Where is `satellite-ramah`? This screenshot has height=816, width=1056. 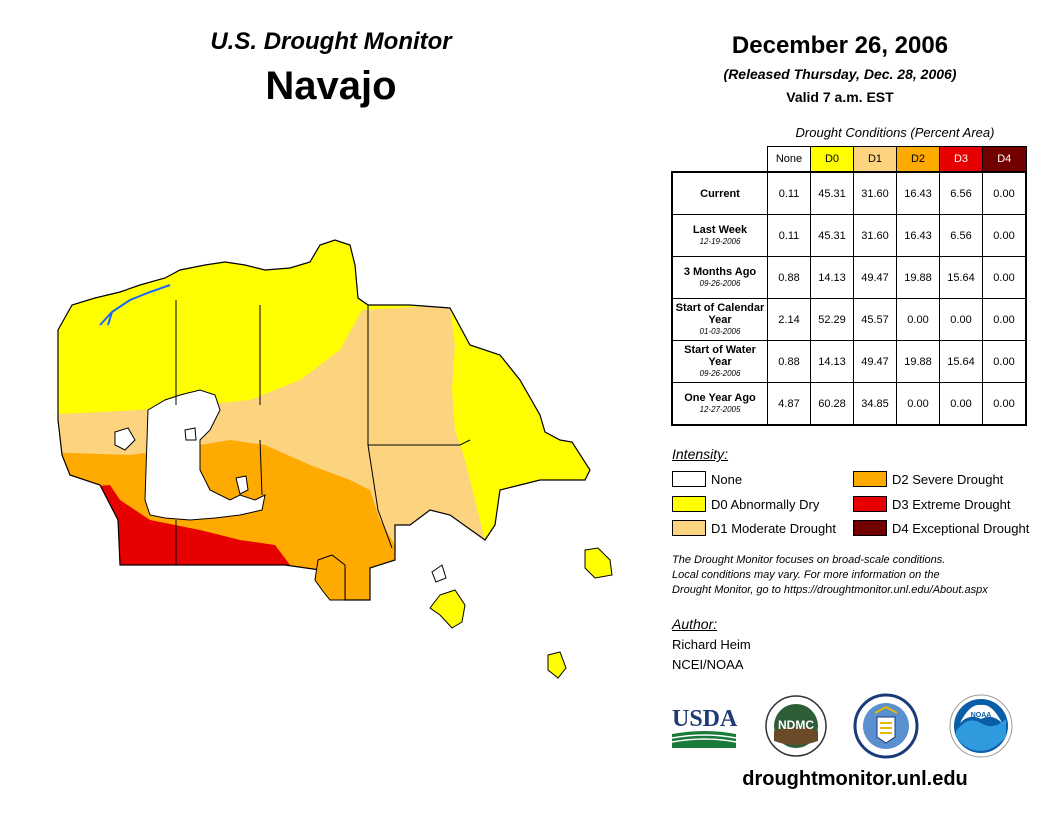 satellite-ramah is located at coordinates (447, 609).